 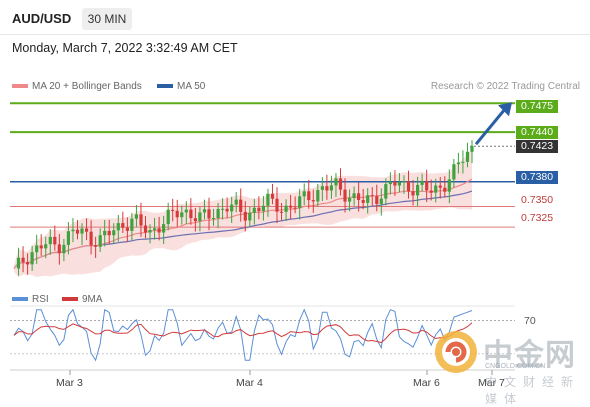 What do you see at coordinates (107, 19) in the screenshot?
I see `timeframe-badge: 30 MIN` at bounding box center [107, 19].